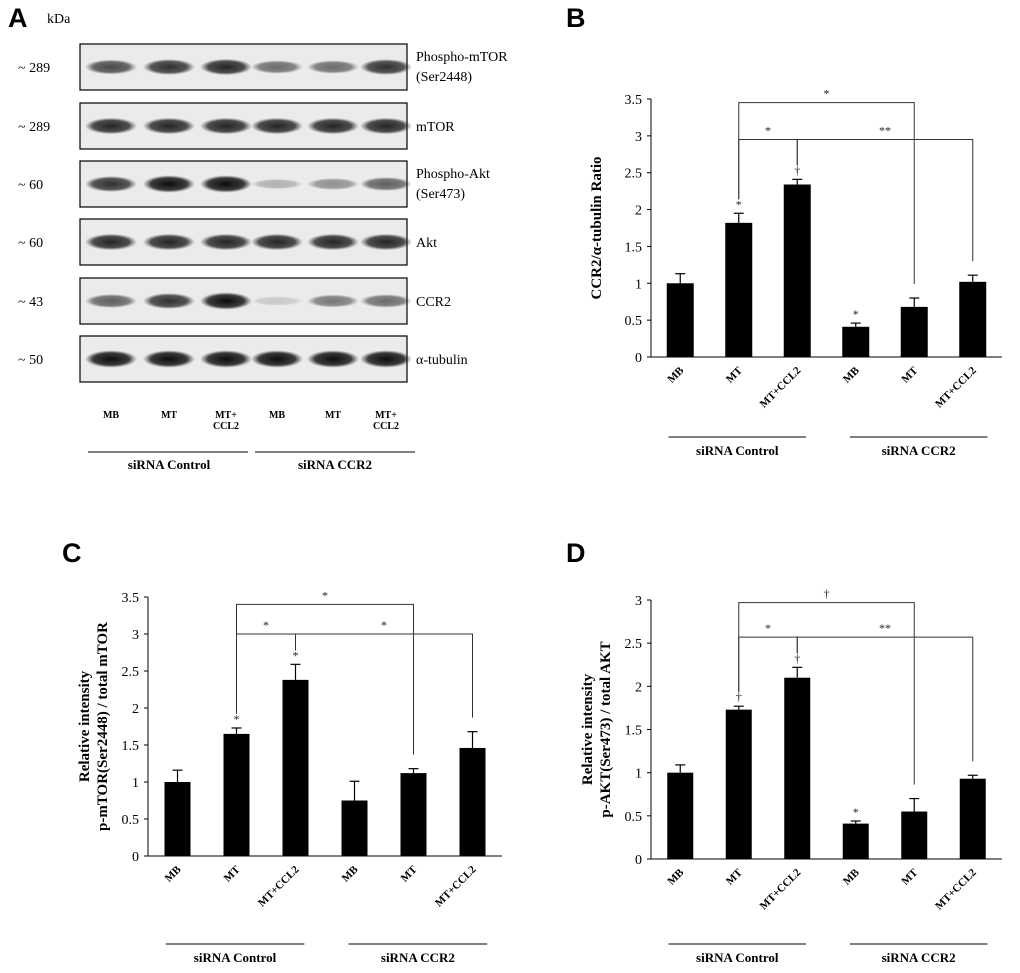 This screenshot has height=973, width=1020. Describe the element at coordinates (885, 699) in the screenshot. I see `significance-bracket` at that location.